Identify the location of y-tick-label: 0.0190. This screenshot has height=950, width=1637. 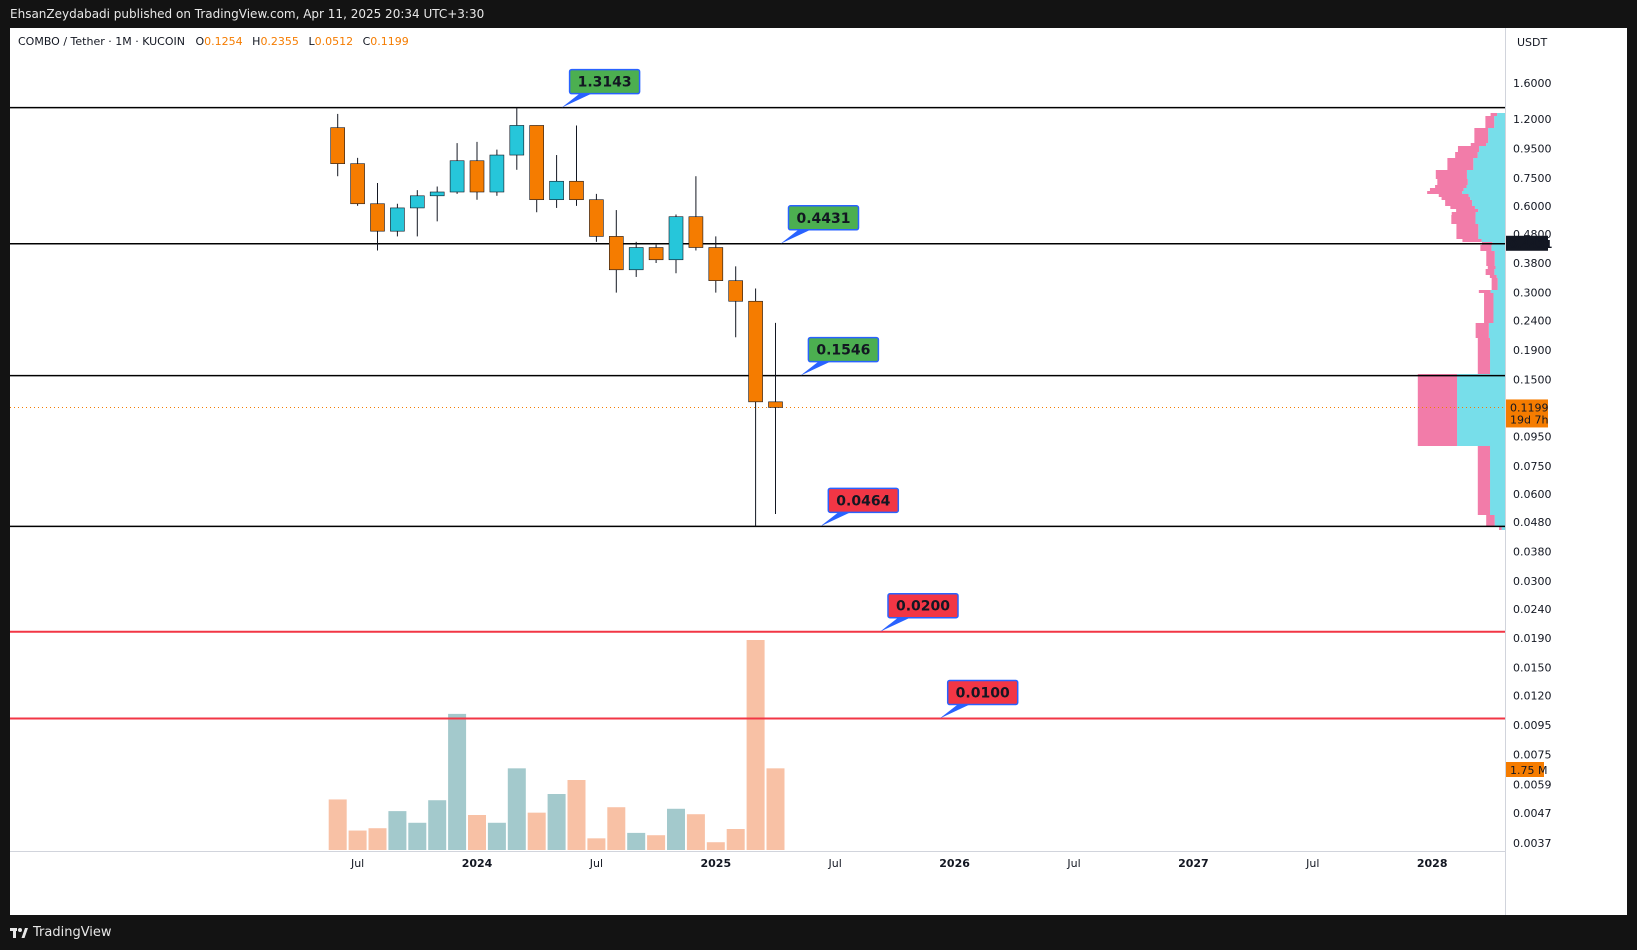
(1532, 638).